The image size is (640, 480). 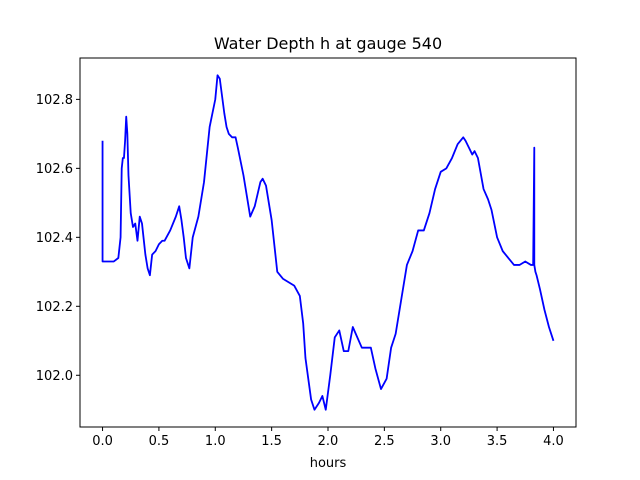 I want to click on y-axis: 102.0 102.2 102.4 102.6 102.8, so click(x=58, y=238).